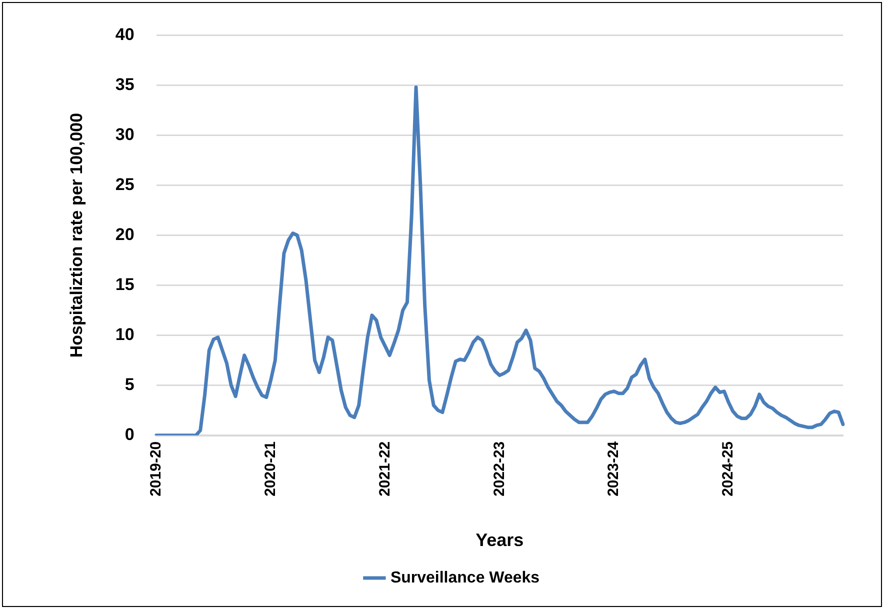 Image resolution: width=886 pixels, height=611 pixels. What do you see at coordinates (613, 468) in the screenshot?
I see `x-tick-label: 2023-24` at bounding box center [613, 468].